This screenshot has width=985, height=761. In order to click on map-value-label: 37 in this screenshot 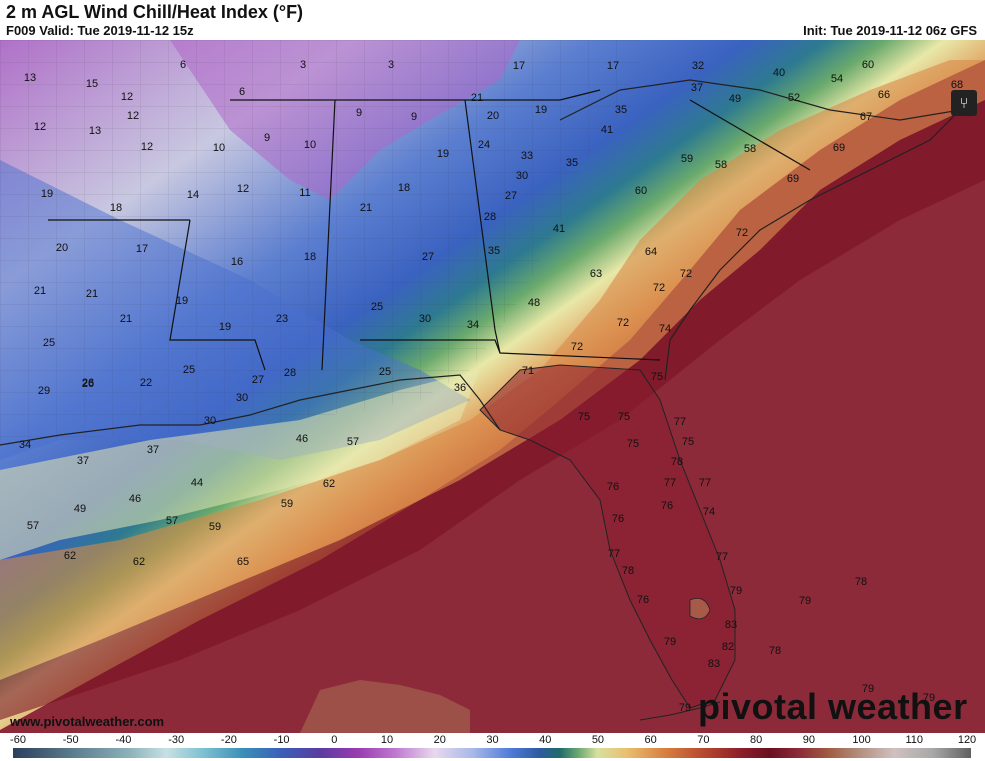, I will do `click(153, 450)`.